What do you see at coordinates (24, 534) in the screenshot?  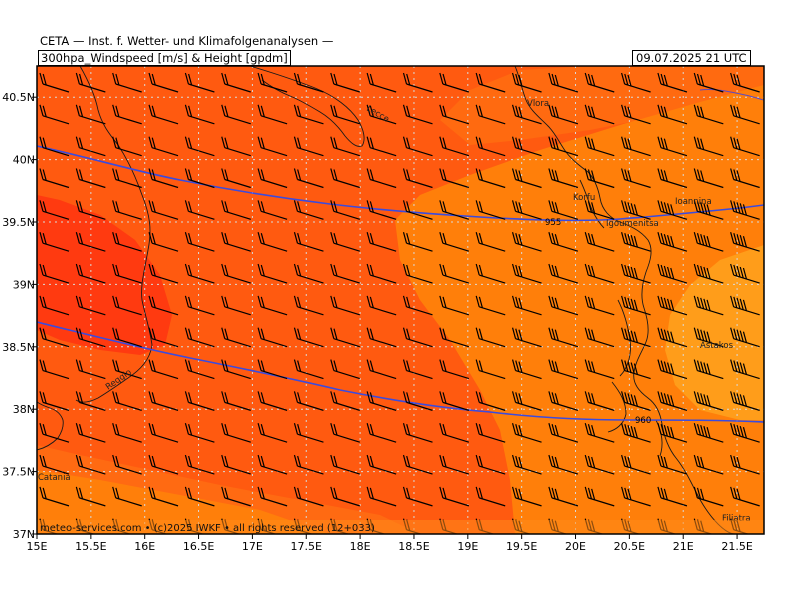 I see `lat-tick-label: 37N` at bounding box center [24, 534].